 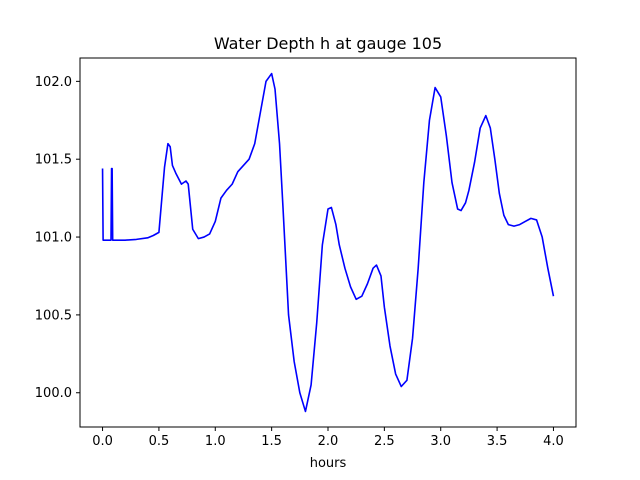 I want to click on y-tick-label: 101.5, so click(x=53, y=160).